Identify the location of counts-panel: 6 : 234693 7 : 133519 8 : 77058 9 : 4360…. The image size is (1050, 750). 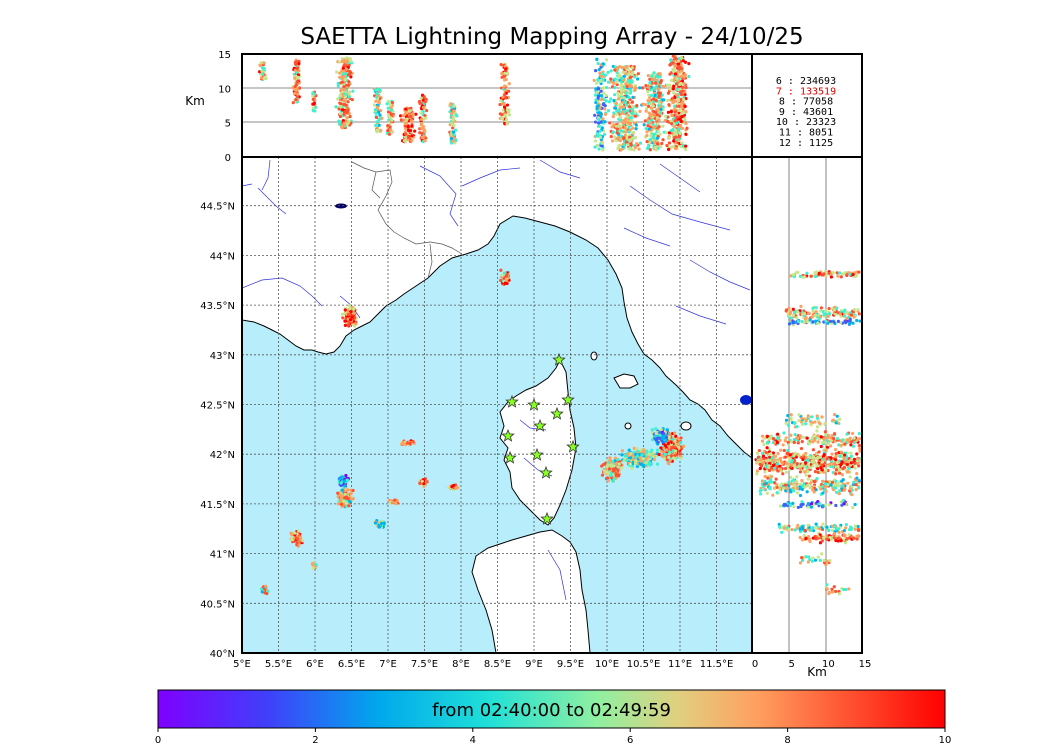
(807, 105).